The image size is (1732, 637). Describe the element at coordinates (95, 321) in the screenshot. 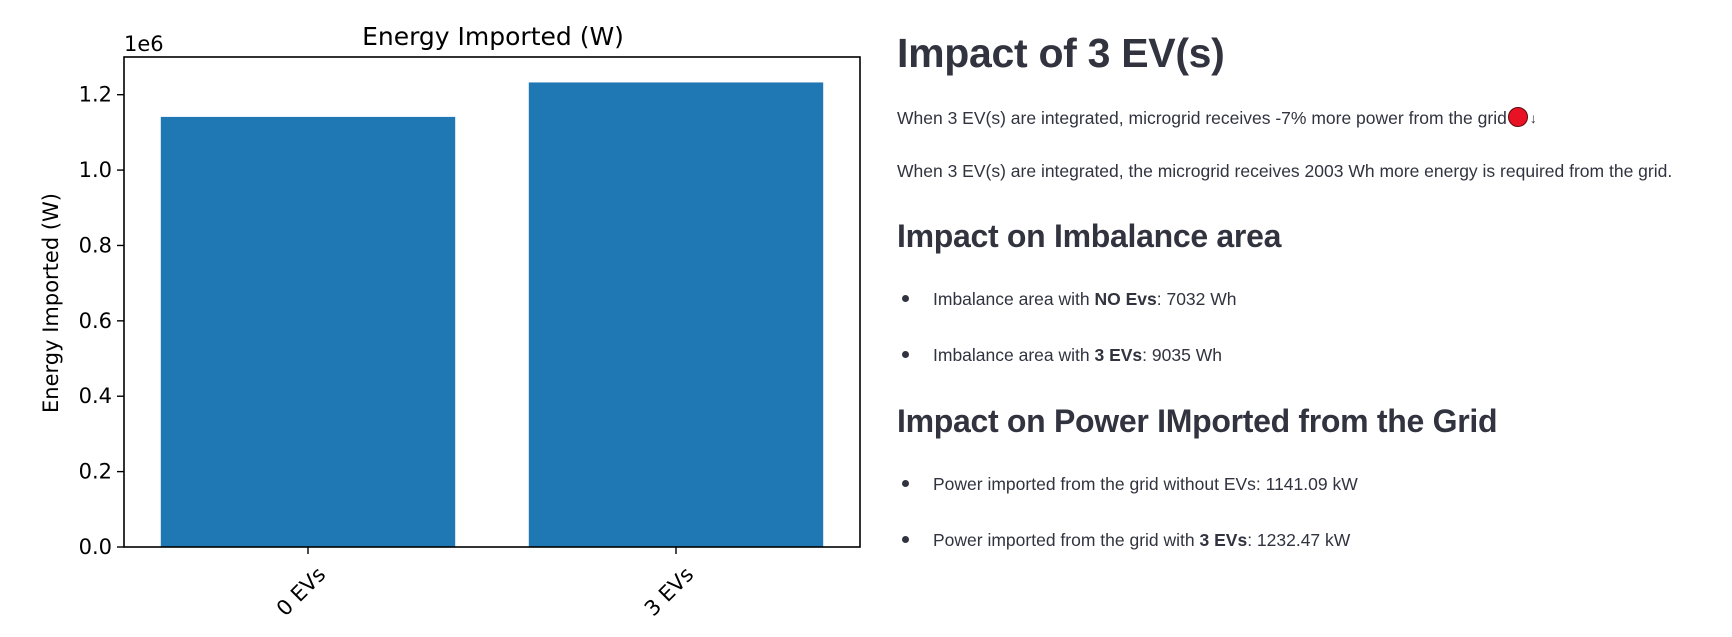

I see `y-tick-label: 0.6` at that location.